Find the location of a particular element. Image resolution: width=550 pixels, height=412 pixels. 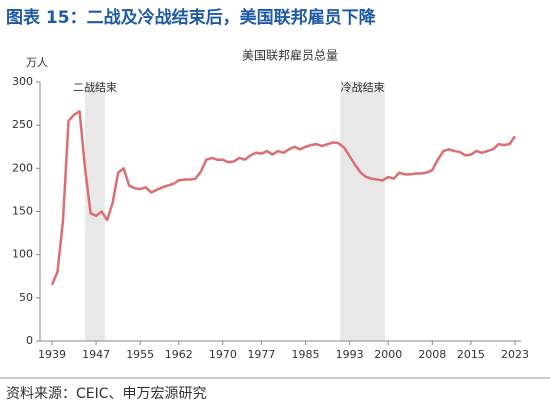

x-tick-label: 1962 is located at coordinates (179, 354).